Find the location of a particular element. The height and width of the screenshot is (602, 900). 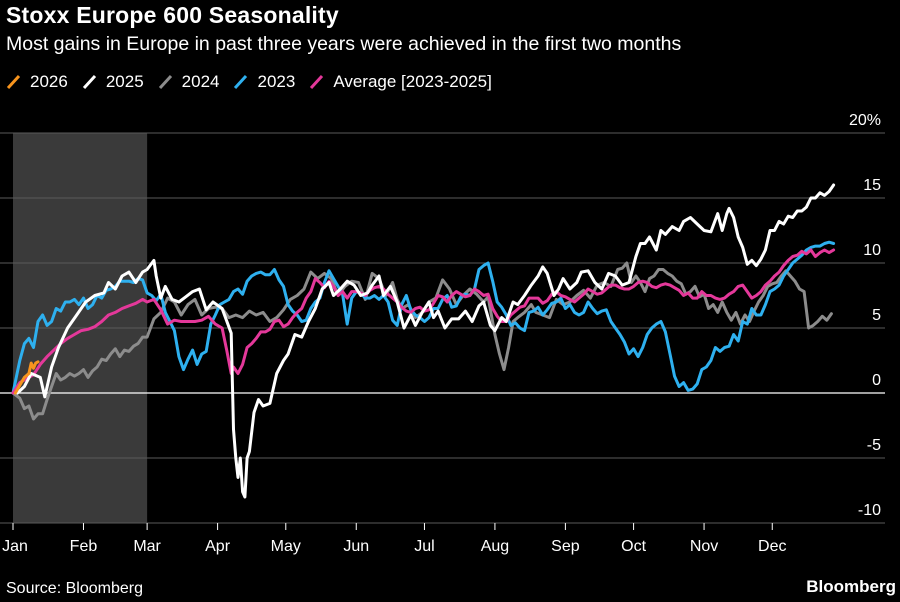

legend-item-2024: 2024 is located at coordinates (189, 82).